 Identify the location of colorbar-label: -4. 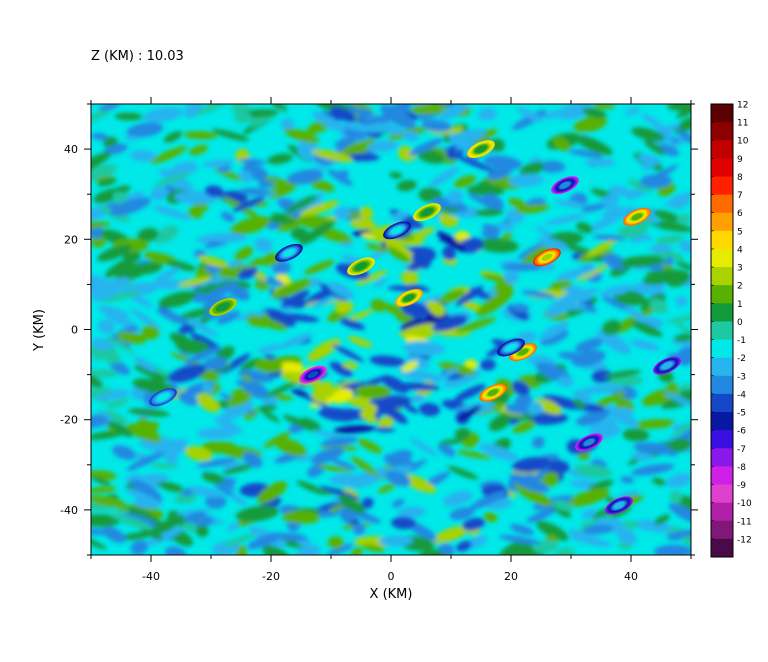
(741, 395).